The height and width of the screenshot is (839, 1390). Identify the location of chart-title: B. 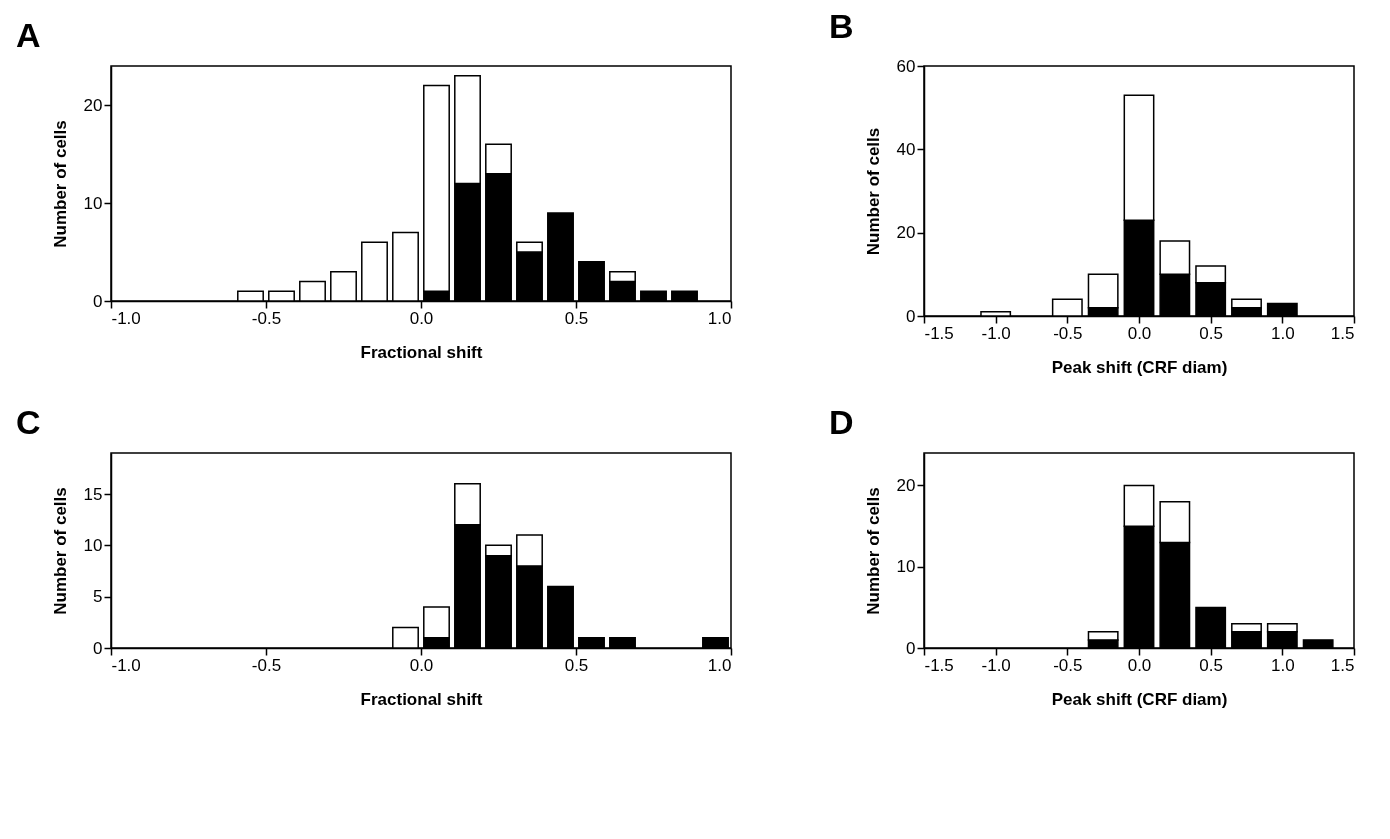
(841, 26).